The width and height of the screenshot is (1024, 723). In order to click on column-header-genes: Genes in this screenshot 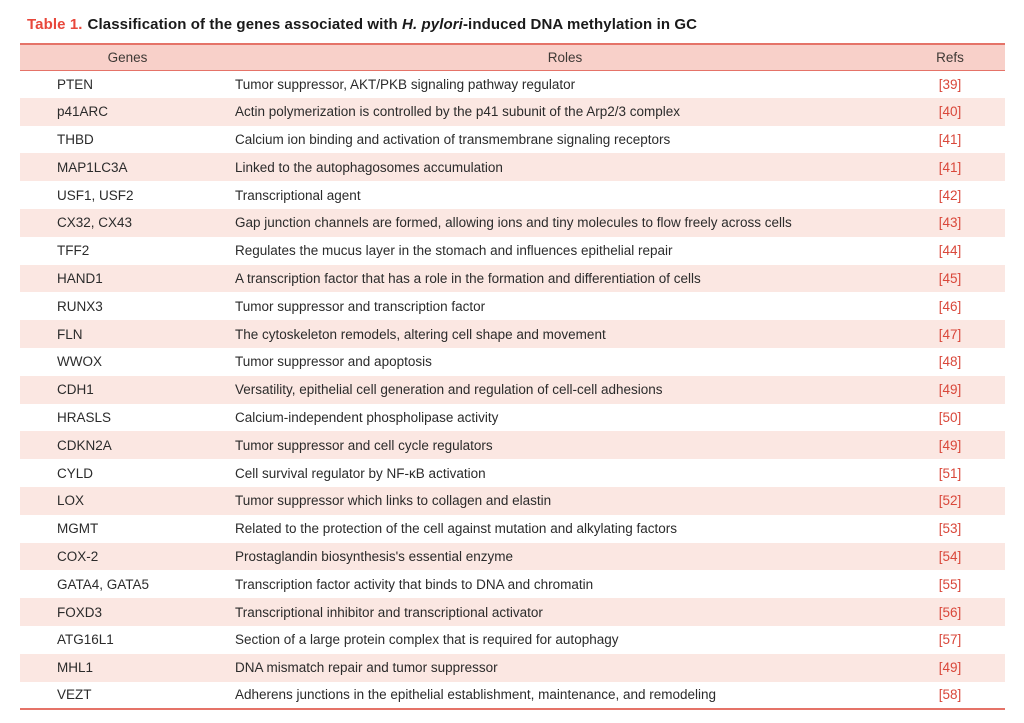, I will do `click(127, 57)`.